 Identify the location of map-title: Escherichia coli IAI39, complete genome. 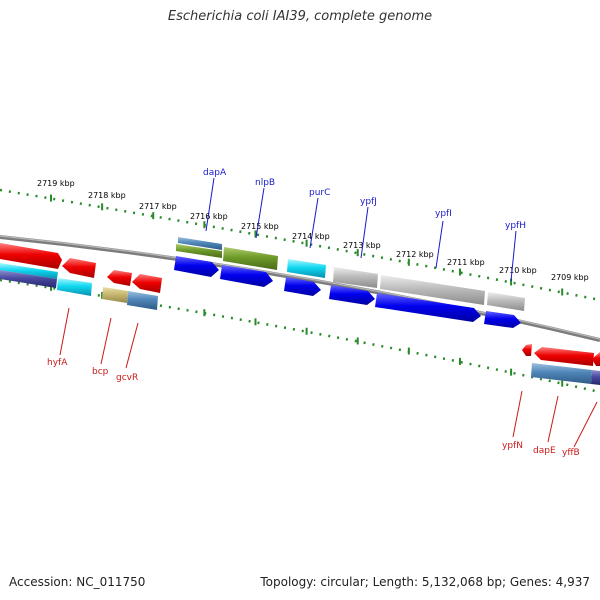
(300, 16).